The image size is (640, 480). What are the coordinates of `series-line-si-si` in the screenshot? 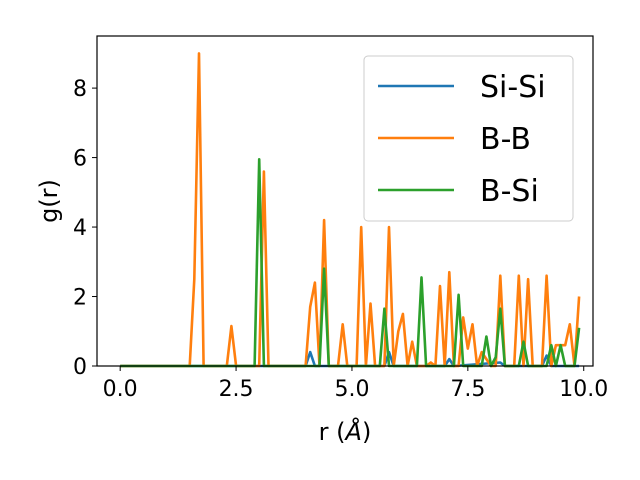 It's located at (350, 359).